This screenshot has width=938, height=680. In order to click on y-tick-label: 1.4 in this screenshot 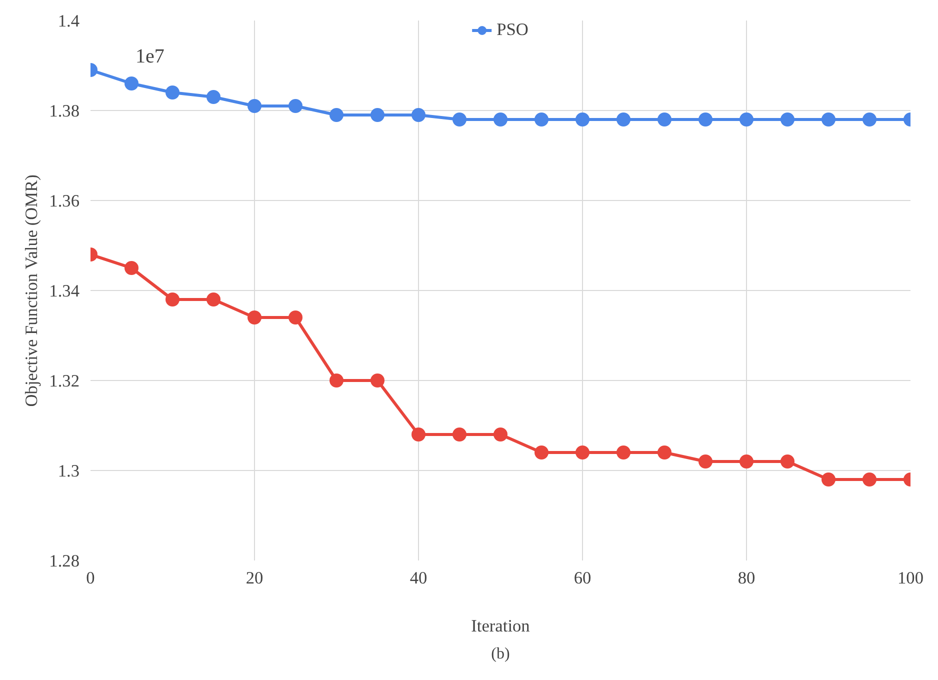, I will do `click(69, 21)`.